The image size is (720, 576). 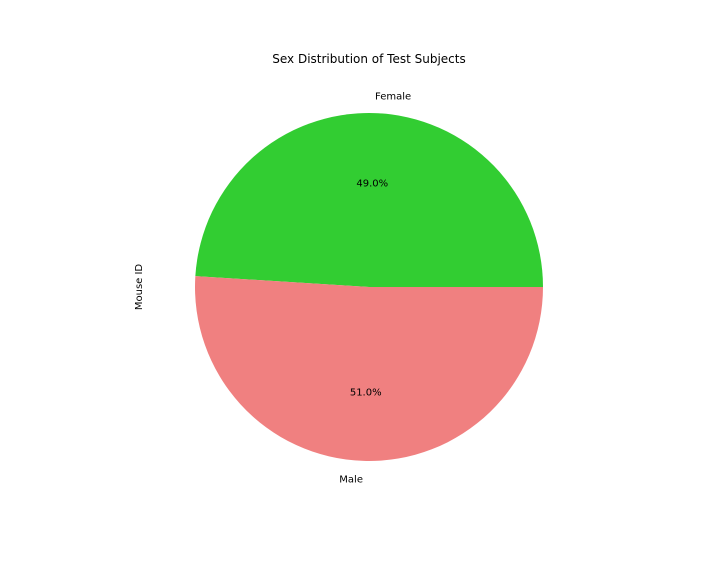 I want to click on slice-label-male: Male, so click(x=351, y=479).